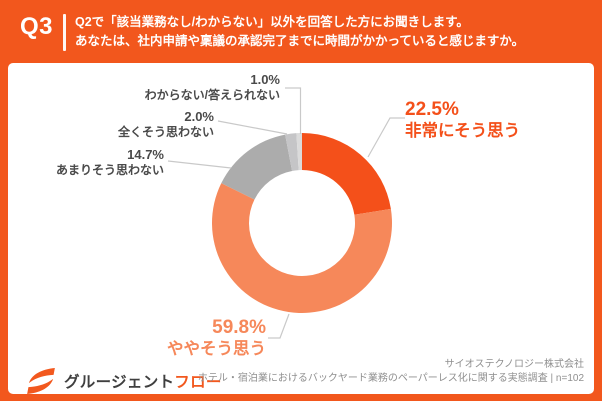 This screenshot has width=602, height=401. What do you see at coordinates (110, 162) in the screenshot?
I see `label-somewhat-disagree: 14.7% あまりそう思わない` at bounding box center [110, 162].